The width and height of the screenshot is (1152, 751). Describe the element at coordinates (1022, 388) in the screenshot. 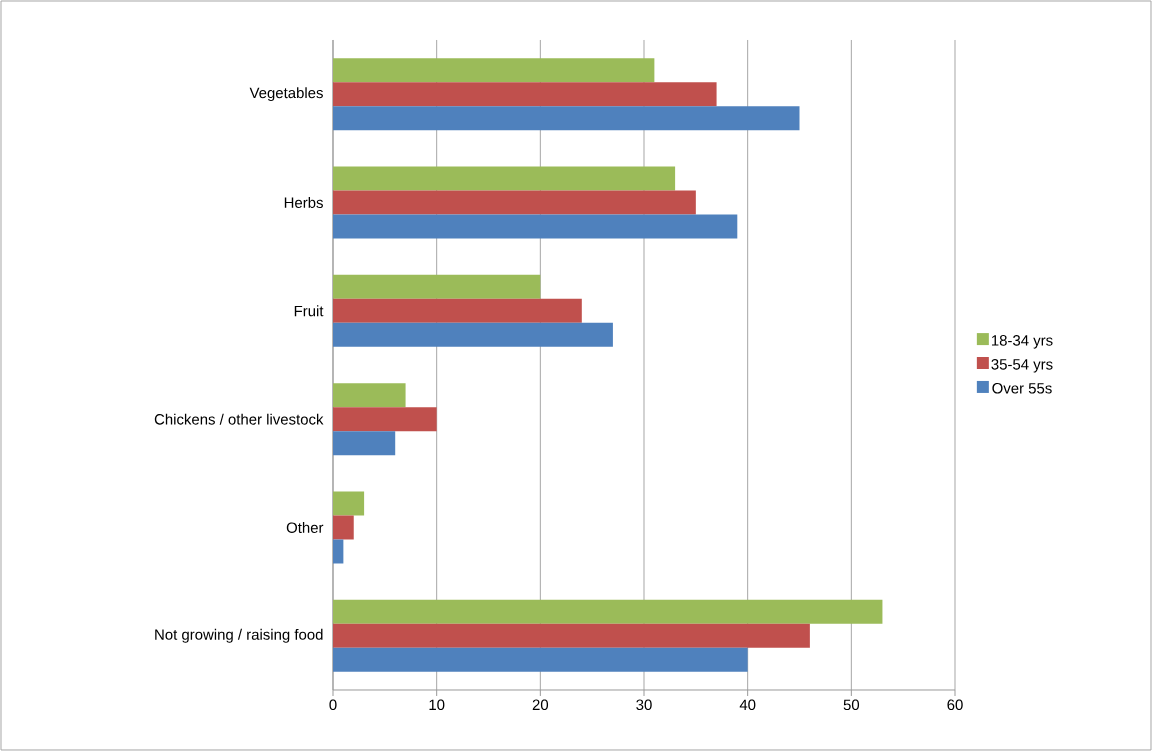

I see `legend-label: Over 55s` at that location.